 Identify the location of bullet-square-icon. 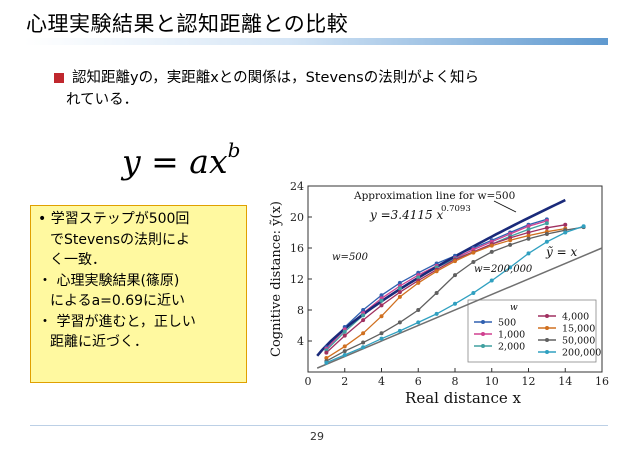
(59, 78).